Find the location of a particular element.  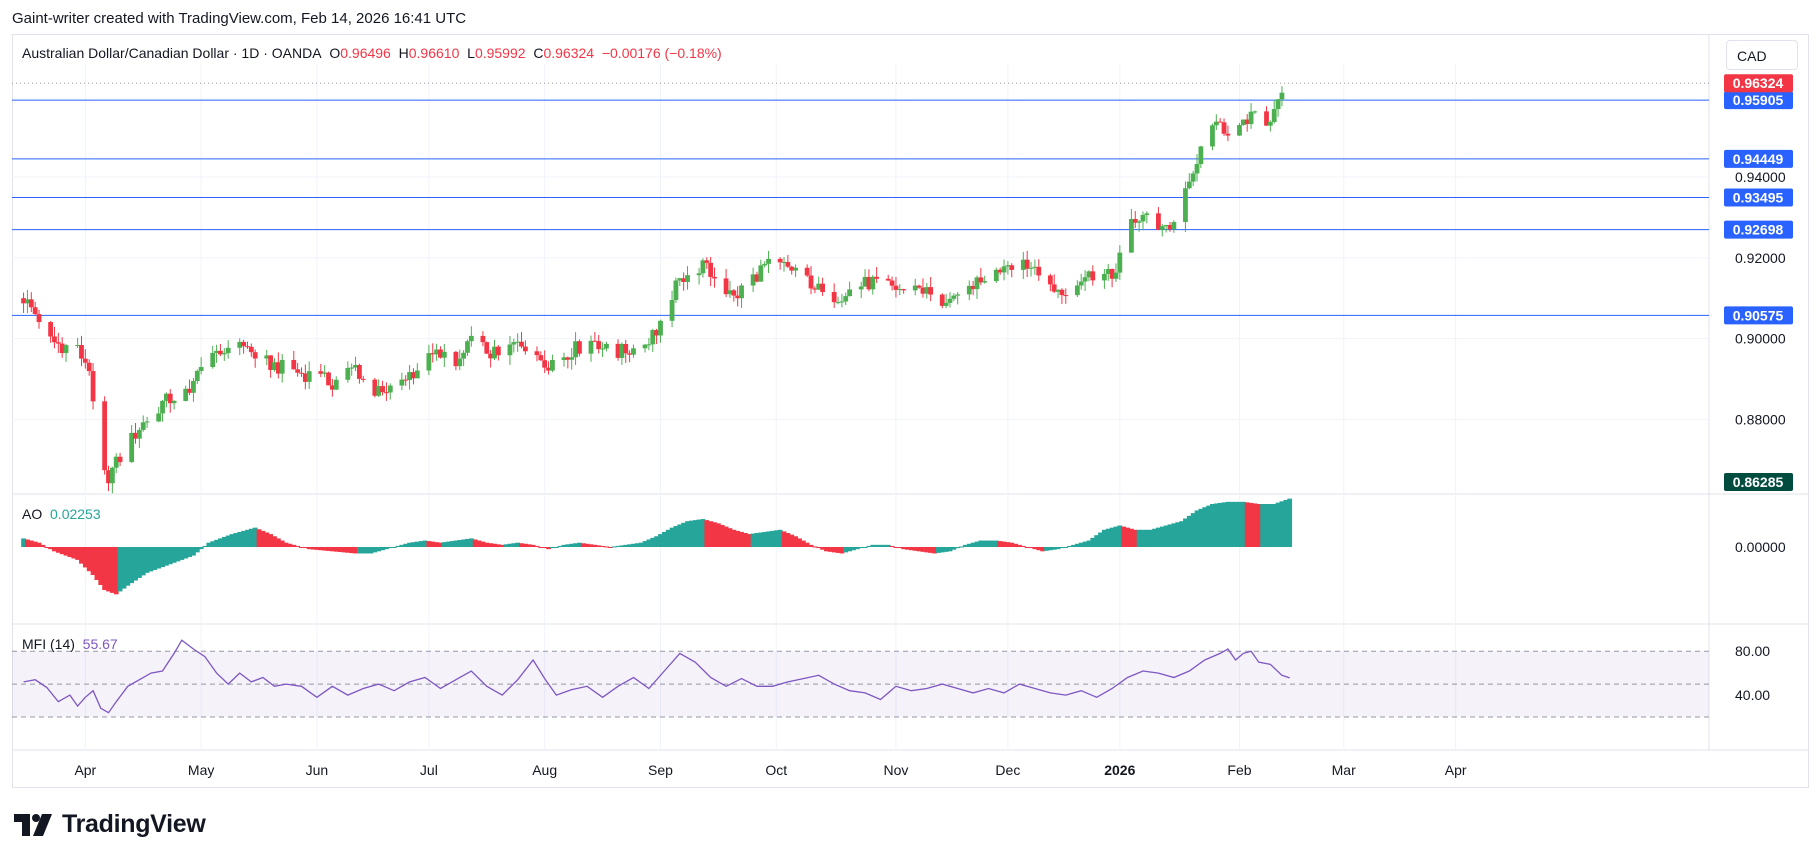

last-price-label: 0.96324 is located at coordinates (1758, 83).